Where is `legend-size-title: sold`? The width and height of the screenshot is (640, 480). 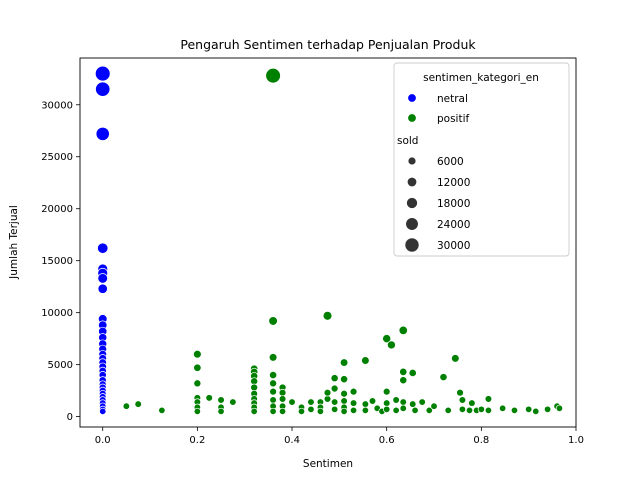 legend-size-title: sold is located at coordinates (407, 141).